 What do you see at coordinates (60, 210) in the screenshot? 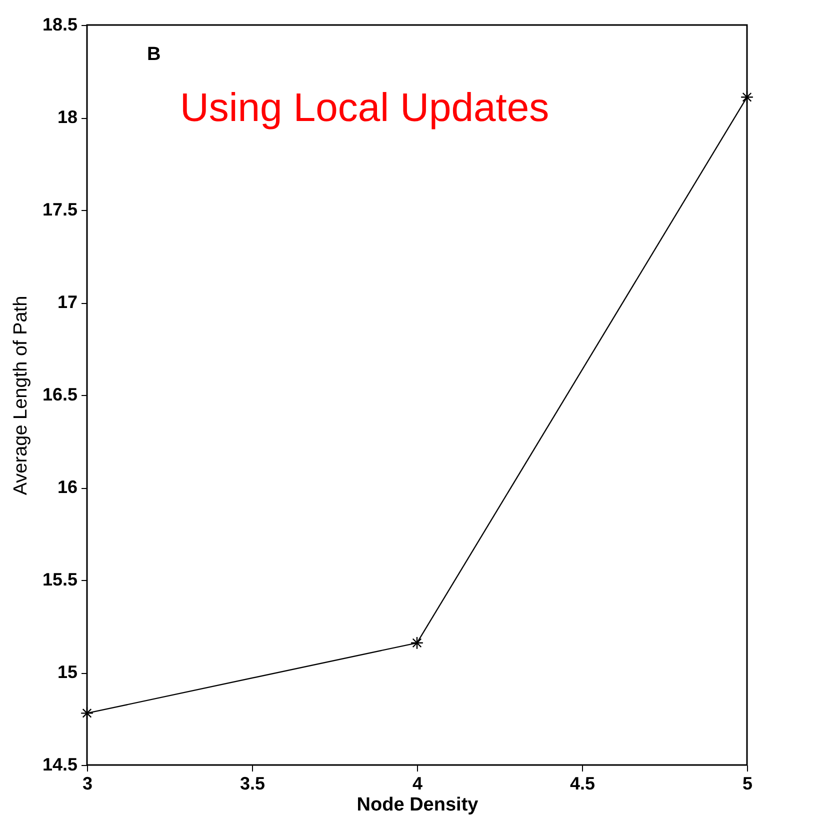
I see `y-tick-label: 17.5` at bounding box center [60, 210].